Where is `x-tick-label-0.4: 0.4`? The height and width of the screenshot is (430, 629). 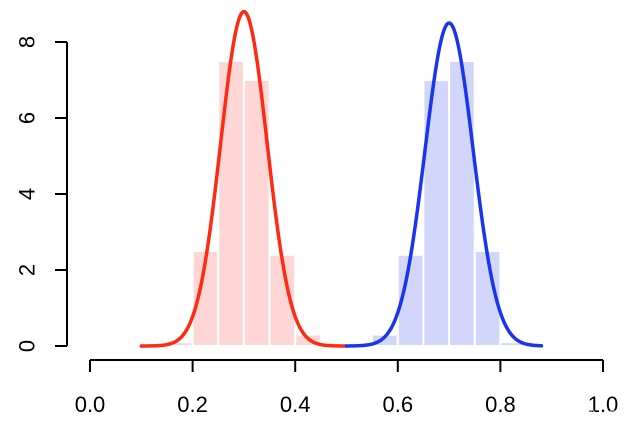 x-tick-label-0.4: 0.4 is located at coordinates (295, 404).